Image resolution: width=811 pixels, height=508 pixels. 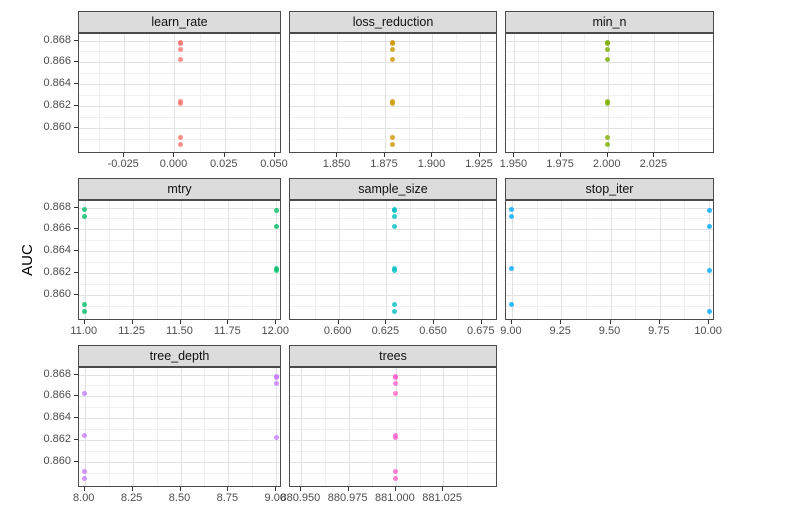 What do you see at coordinates (708, 331) in the screenshot?
I see `x-tick-label: 10.00` at bounding box center [708, 331].